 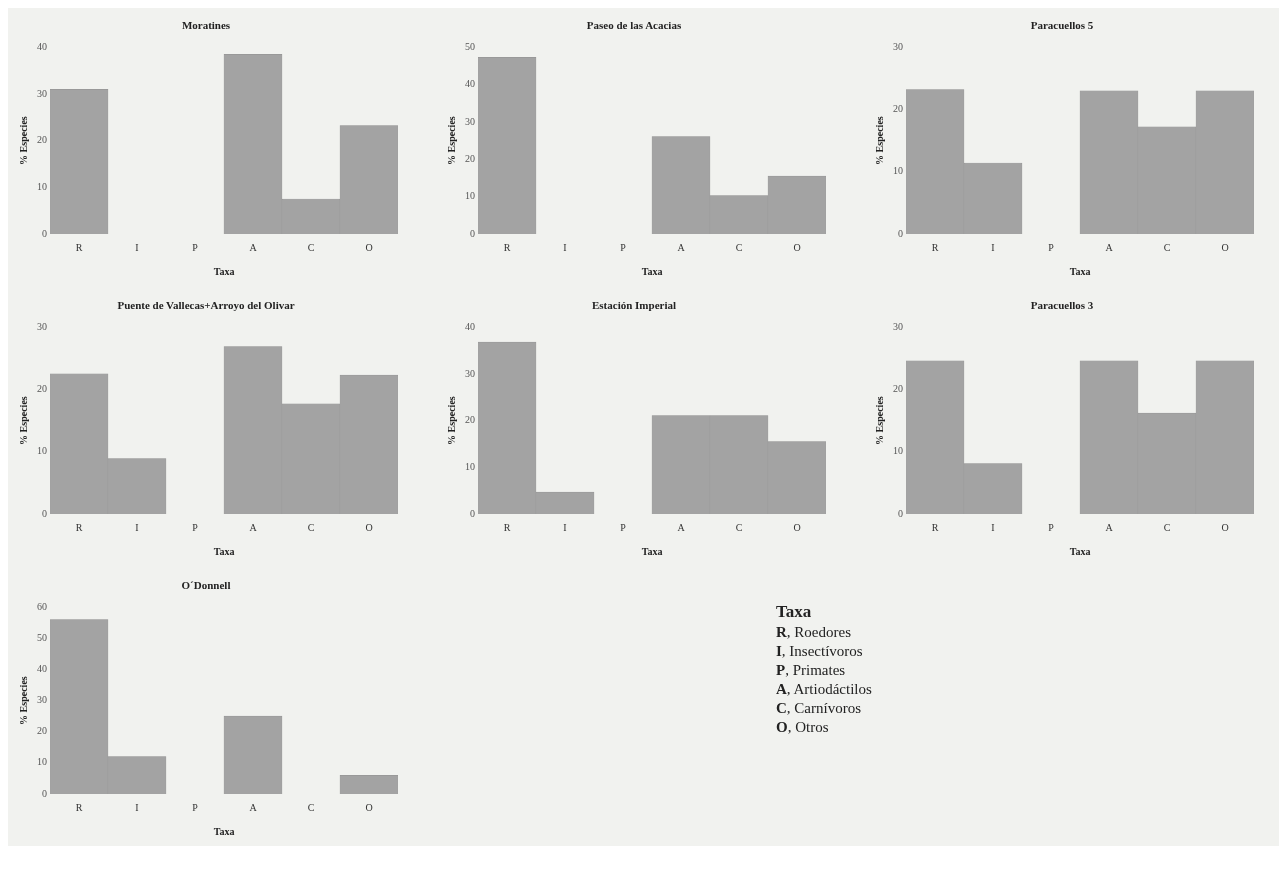 I want to click on text: I, Insectívoros, so click(x=820, y=651).